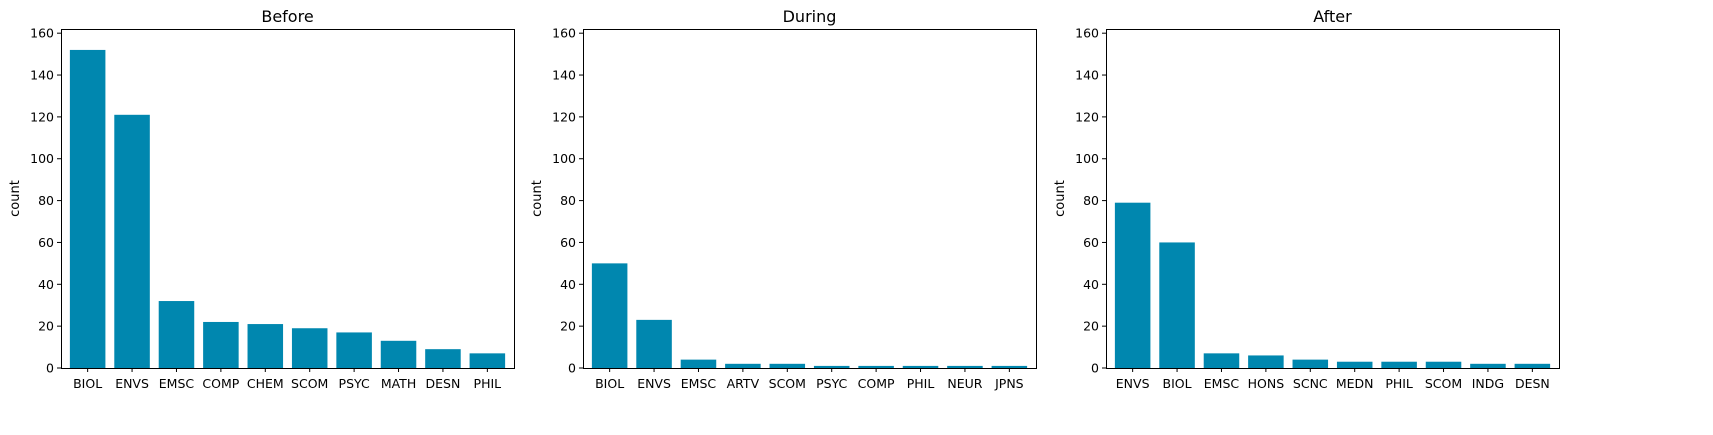 The image size is (1713, 435). What do you see at coordinates (1488, 383) in the screenshot?
I see `x-tick-label: INDG` at bounding box center [1488, 383].